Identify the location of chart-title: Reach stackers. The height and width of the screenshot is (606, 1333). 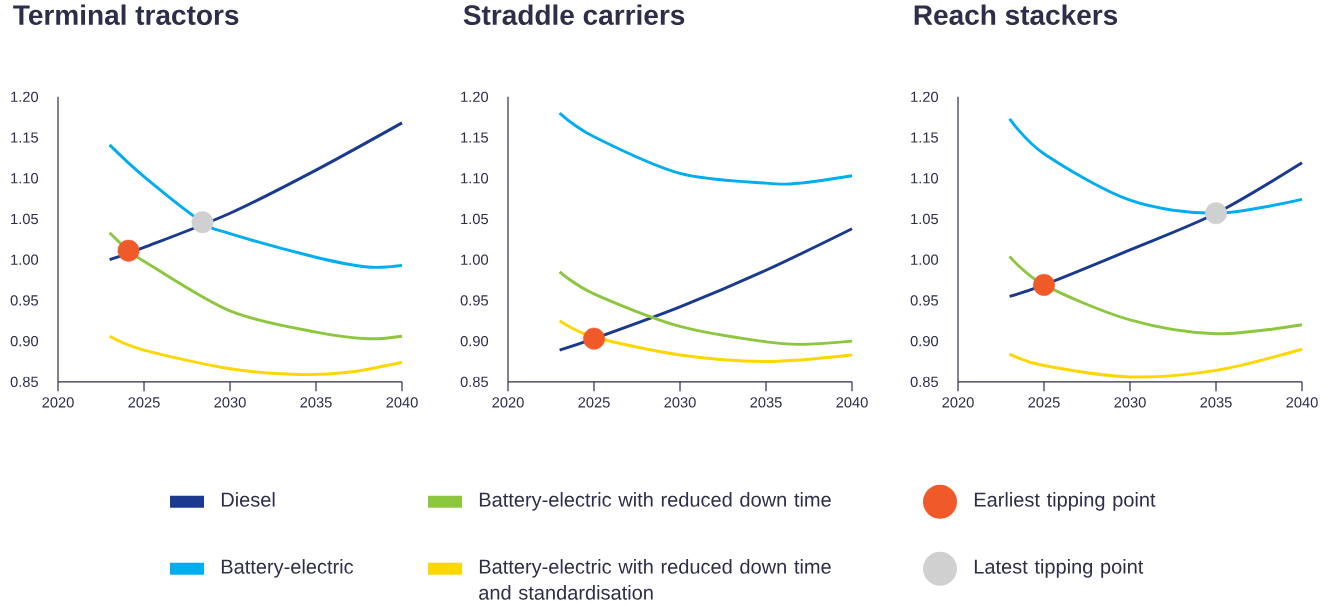
(1016, 15).